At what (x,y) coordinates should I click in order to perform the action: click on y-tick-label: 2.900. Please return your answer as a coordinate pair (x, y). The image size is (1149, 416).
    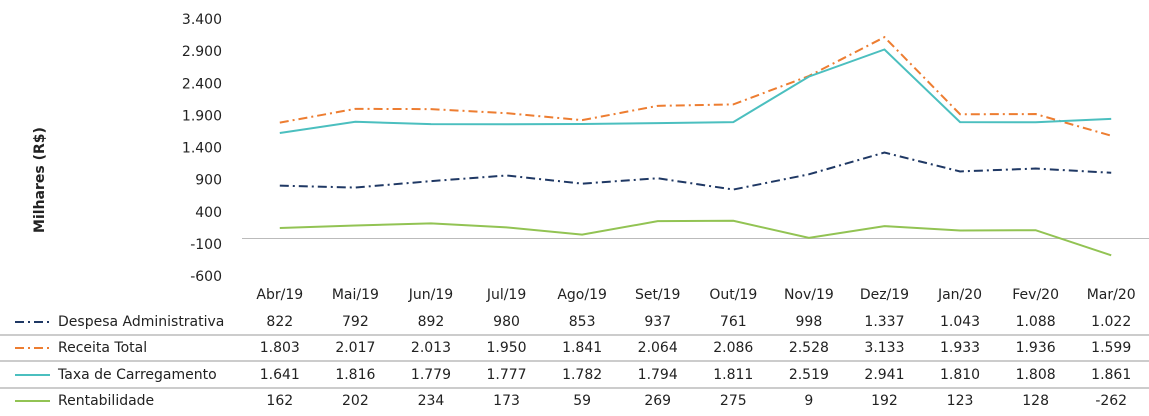
    Looking at the image, I should click on (202, 52).